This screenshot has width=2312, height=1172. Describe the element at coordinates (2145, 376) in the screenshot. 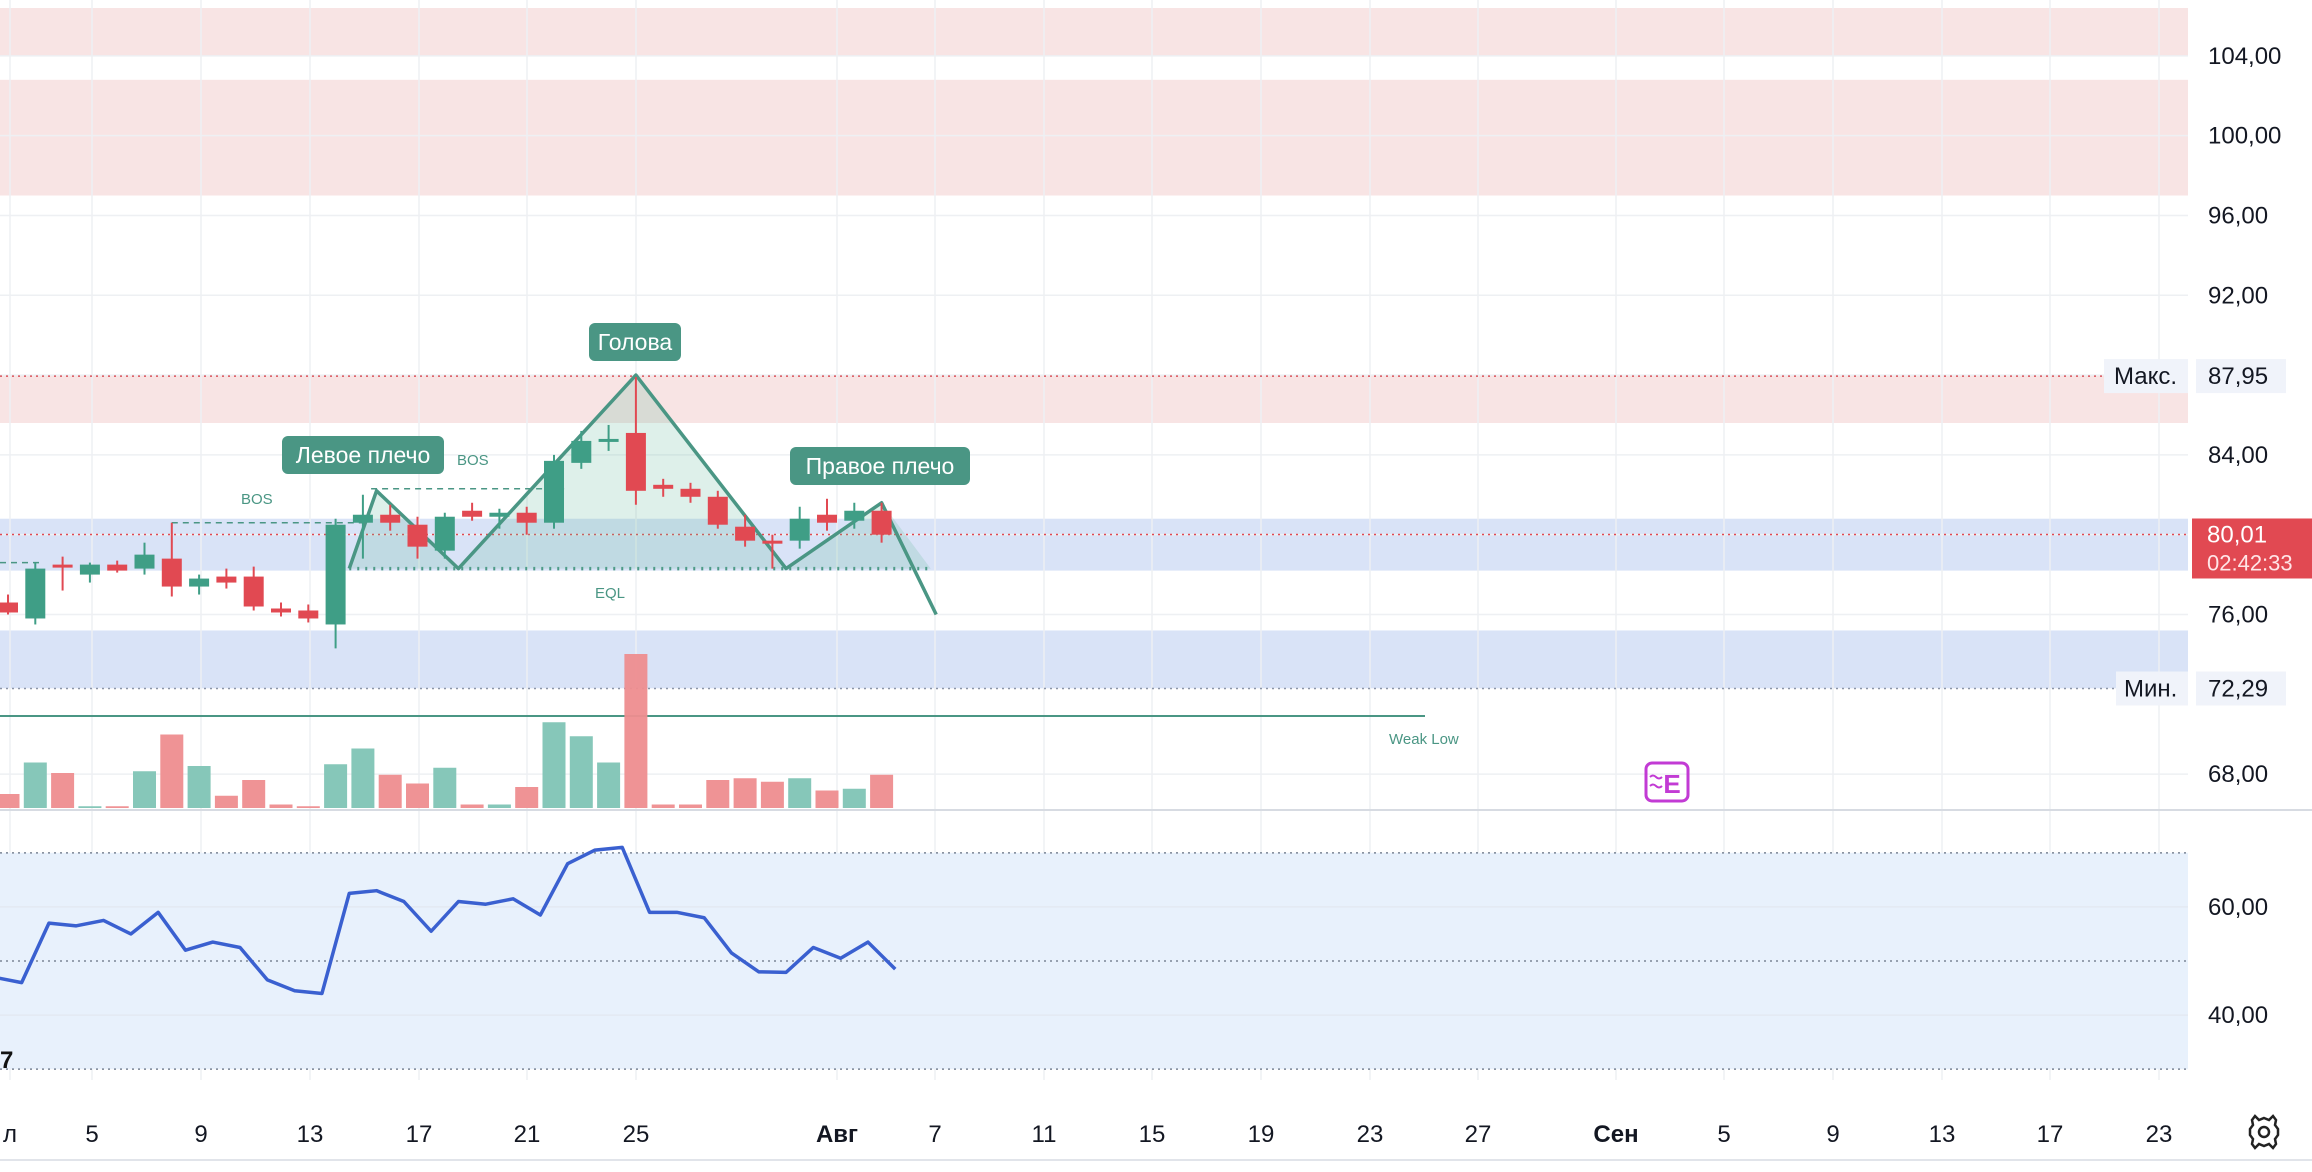

I see `max-price-caption: Макс.` at that location.